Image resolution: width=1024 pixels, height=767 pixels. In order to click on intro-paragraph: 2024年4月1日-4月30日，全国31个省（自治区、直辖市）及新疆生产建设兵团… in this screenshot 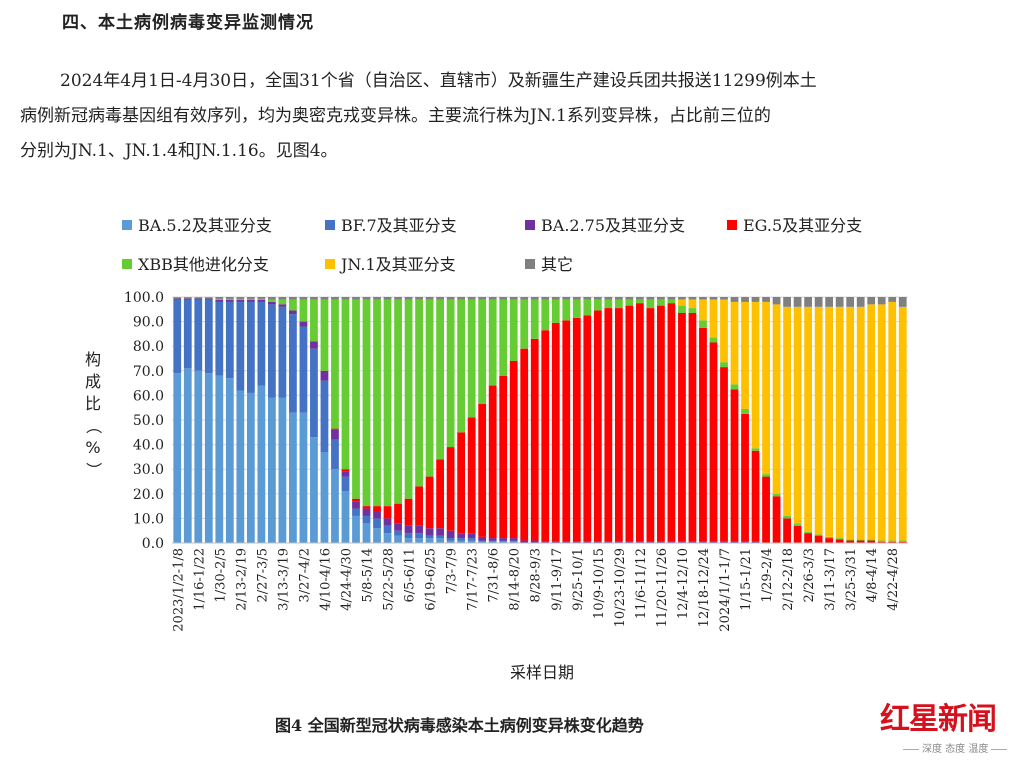, I will do `click(500, 116)`.